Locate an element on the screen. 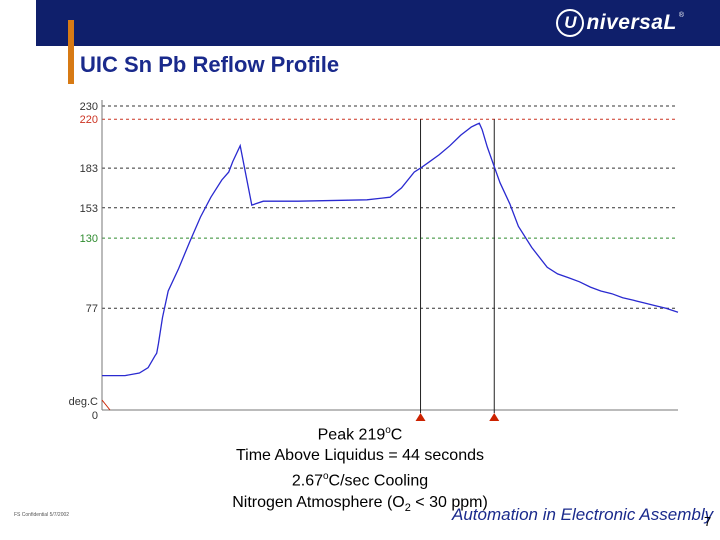 This screenshot has width=720, height=540. peak-text: Peak 219 is located at coordinates (351, 435).